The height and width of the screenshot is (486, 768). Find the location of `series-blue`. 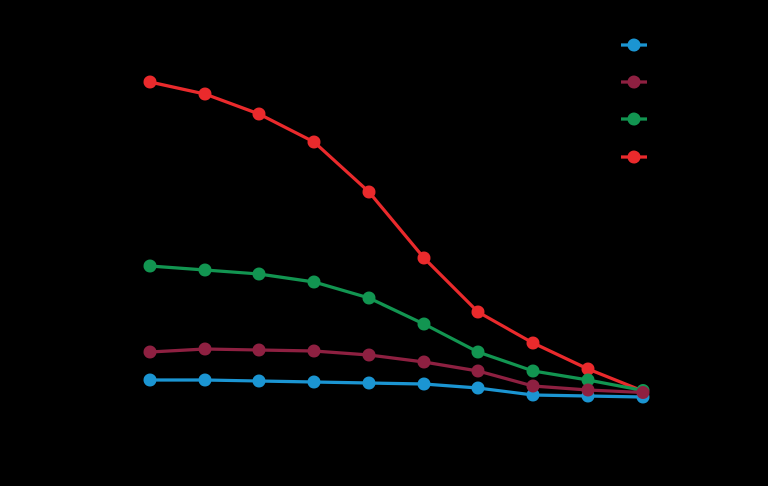

series-blue is located at coordinates (396, 388).